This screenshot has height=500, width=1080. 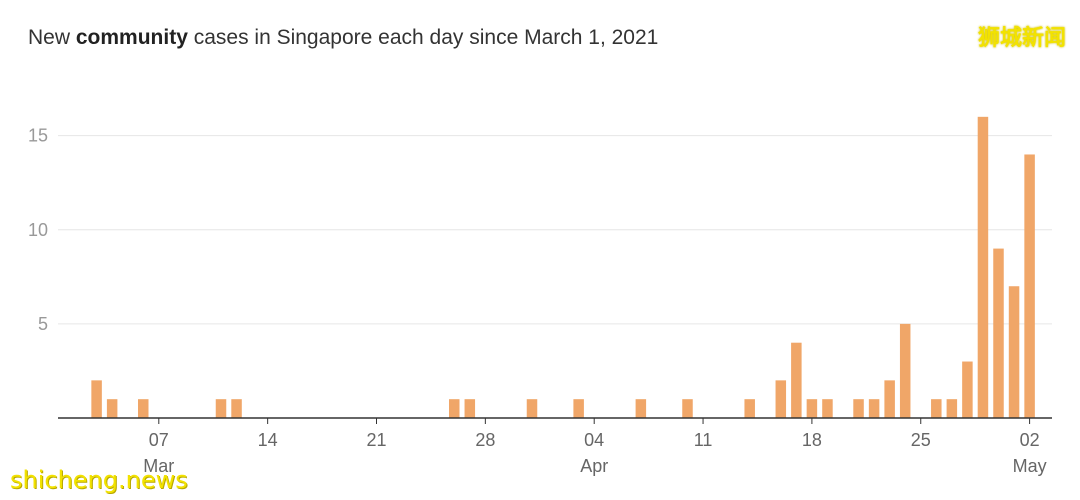 I want to click on x-tick-label: 28, so click(x=485, y=440).